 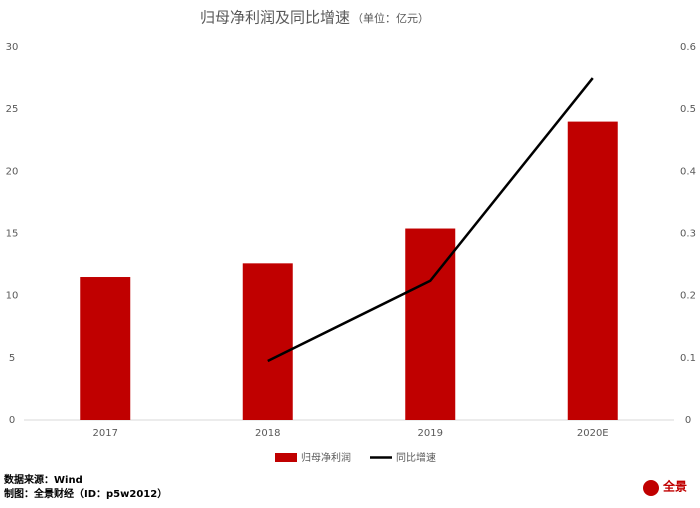 What do you see at coordinates (12, 109) in the screenshot?
I see `y-tick-label: 25` at bounding box center [12, 109].